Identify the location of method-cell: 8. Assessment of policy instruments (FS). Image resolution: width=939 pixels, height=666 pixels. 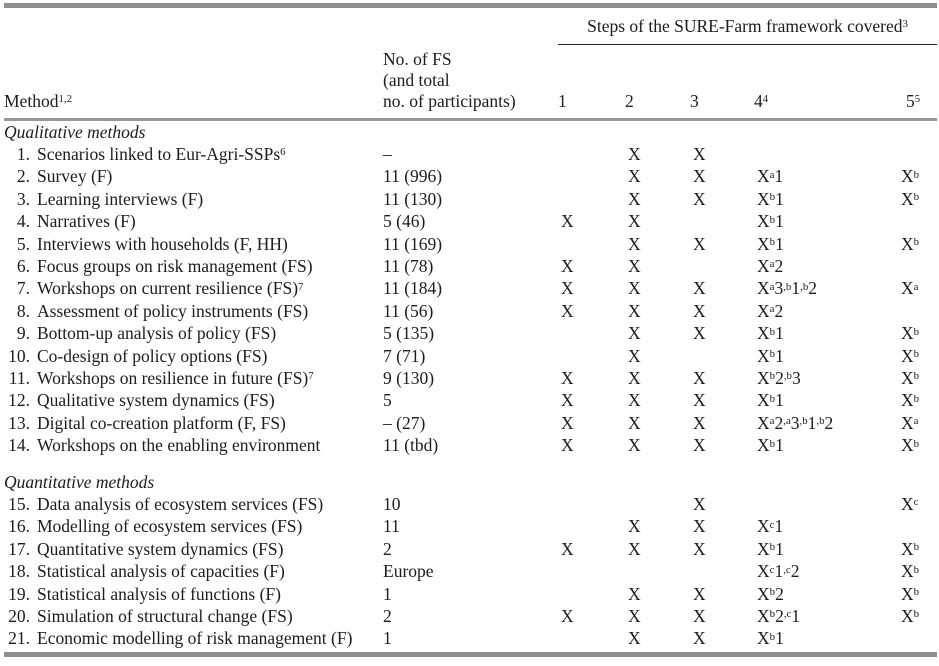
(193, 311).